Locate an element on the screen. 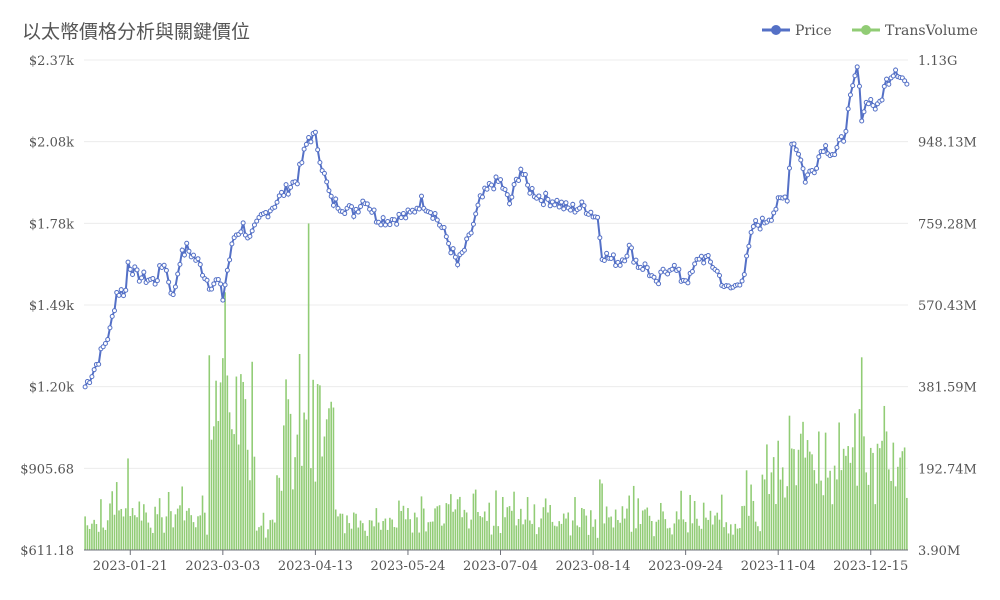 This screenshot has height=600, width=1000. legend: Price TransVolume is located at coordinates (870, 31).